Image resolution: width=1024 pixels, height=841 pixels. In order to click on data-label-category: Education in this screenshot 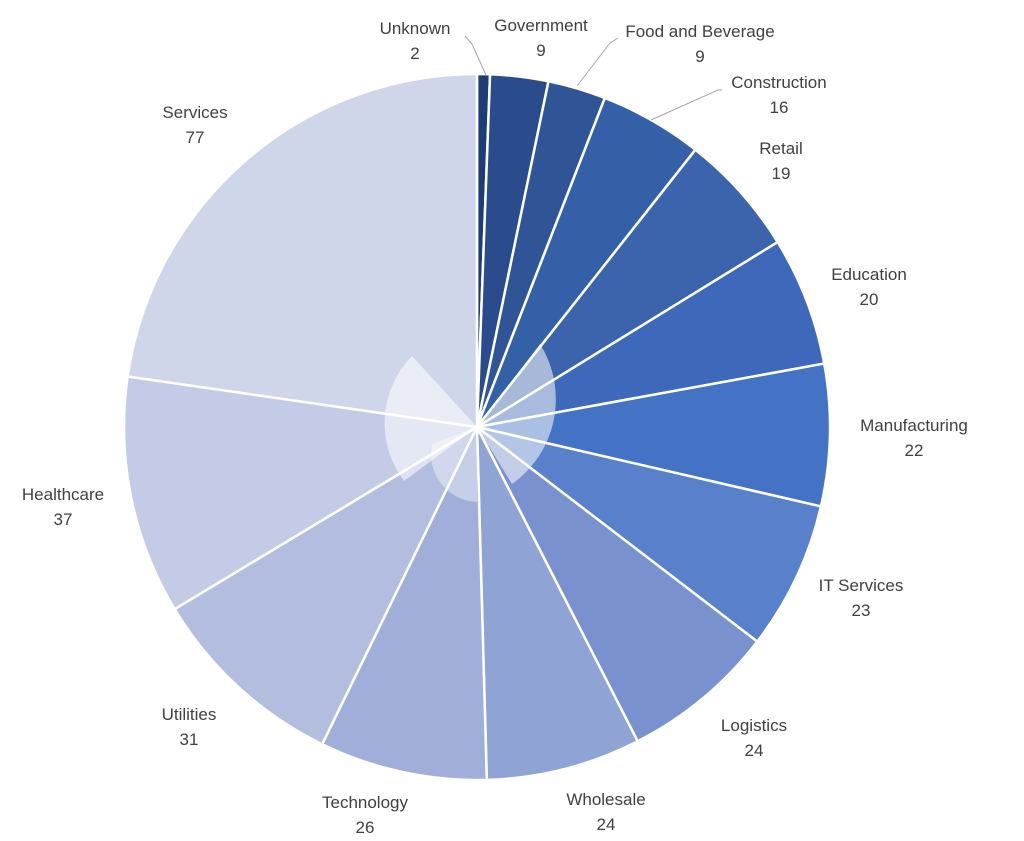, I will do `click(869, 274)`.